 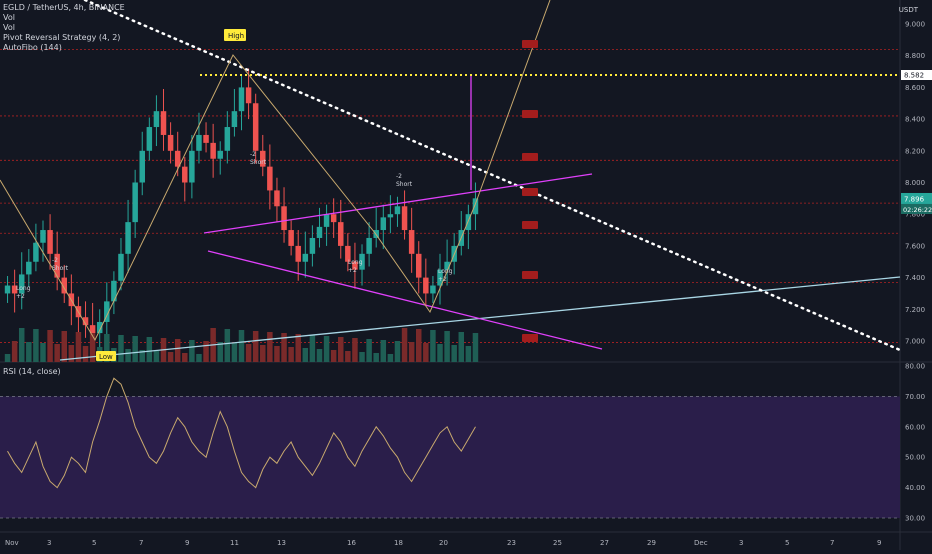 What do you see at coordinates (832, 543) in the screenshot?
I see `time-tick-label: 7` at bounding box center [832, 543].